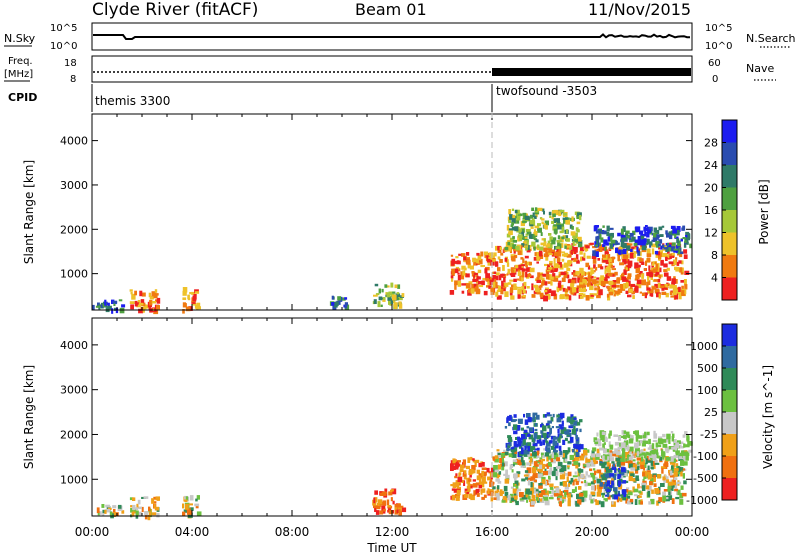  I want to click on colorbar-tick-label: 100, so click(707, 390).